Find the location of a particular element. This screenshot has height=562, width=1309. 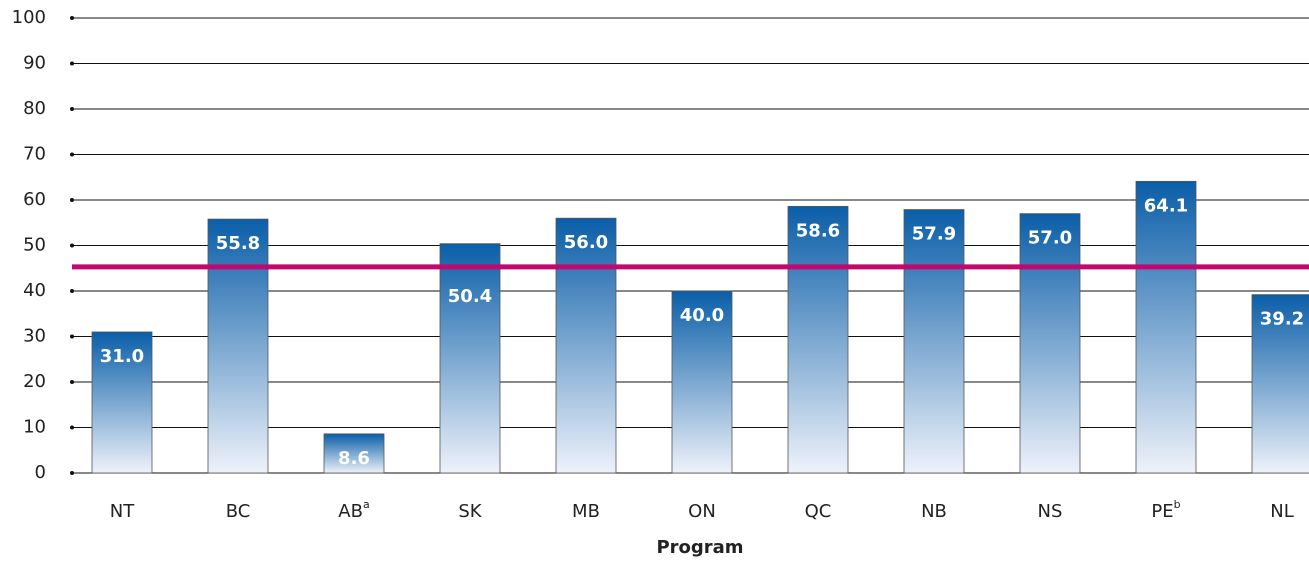

category-name: MB is located at coordinates (586, 511).